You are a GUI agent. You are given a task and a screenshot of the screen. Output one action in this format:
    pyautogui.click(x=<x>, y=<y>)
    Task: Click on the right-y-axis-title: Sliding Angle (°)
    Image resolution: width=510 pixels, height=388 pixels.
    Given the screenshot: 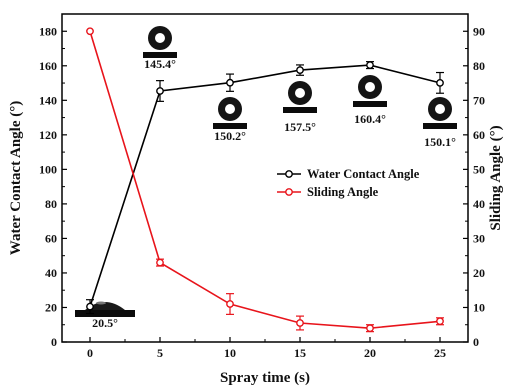 What is the action you would take?
    pyautogui.click(x=496, y=177)
    